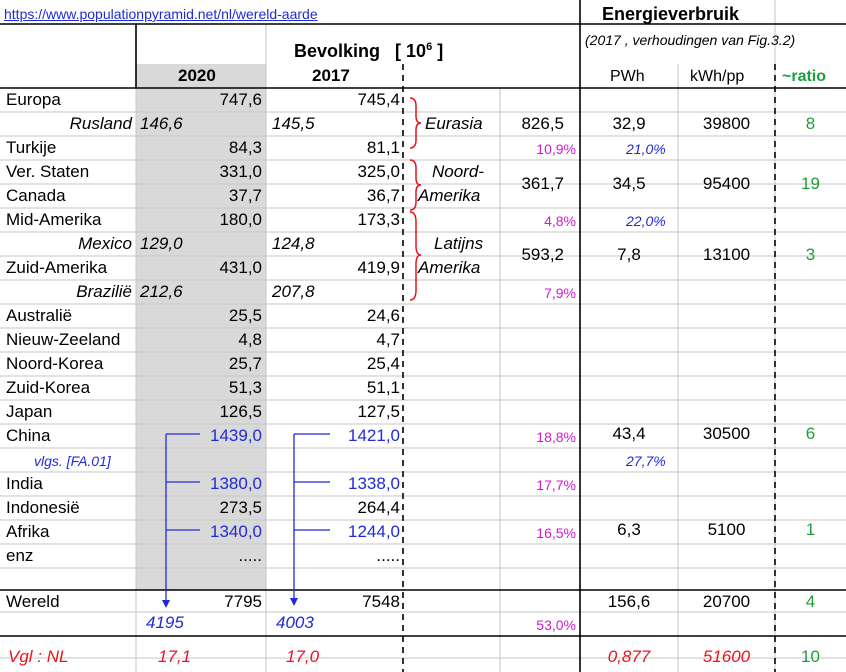 The width and height of the screenshot is (846, 672). I want to click on year-2020-header: 2020, so click(197, 75).